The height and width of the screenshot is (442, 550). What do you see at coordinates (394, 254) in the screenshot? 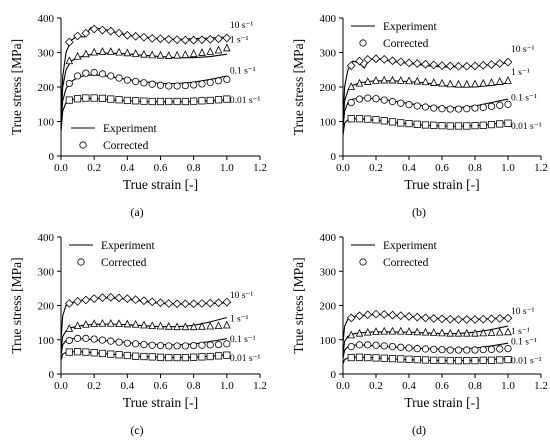
I see `legend: Experiment Corrected` at bounding box center [394, 254].